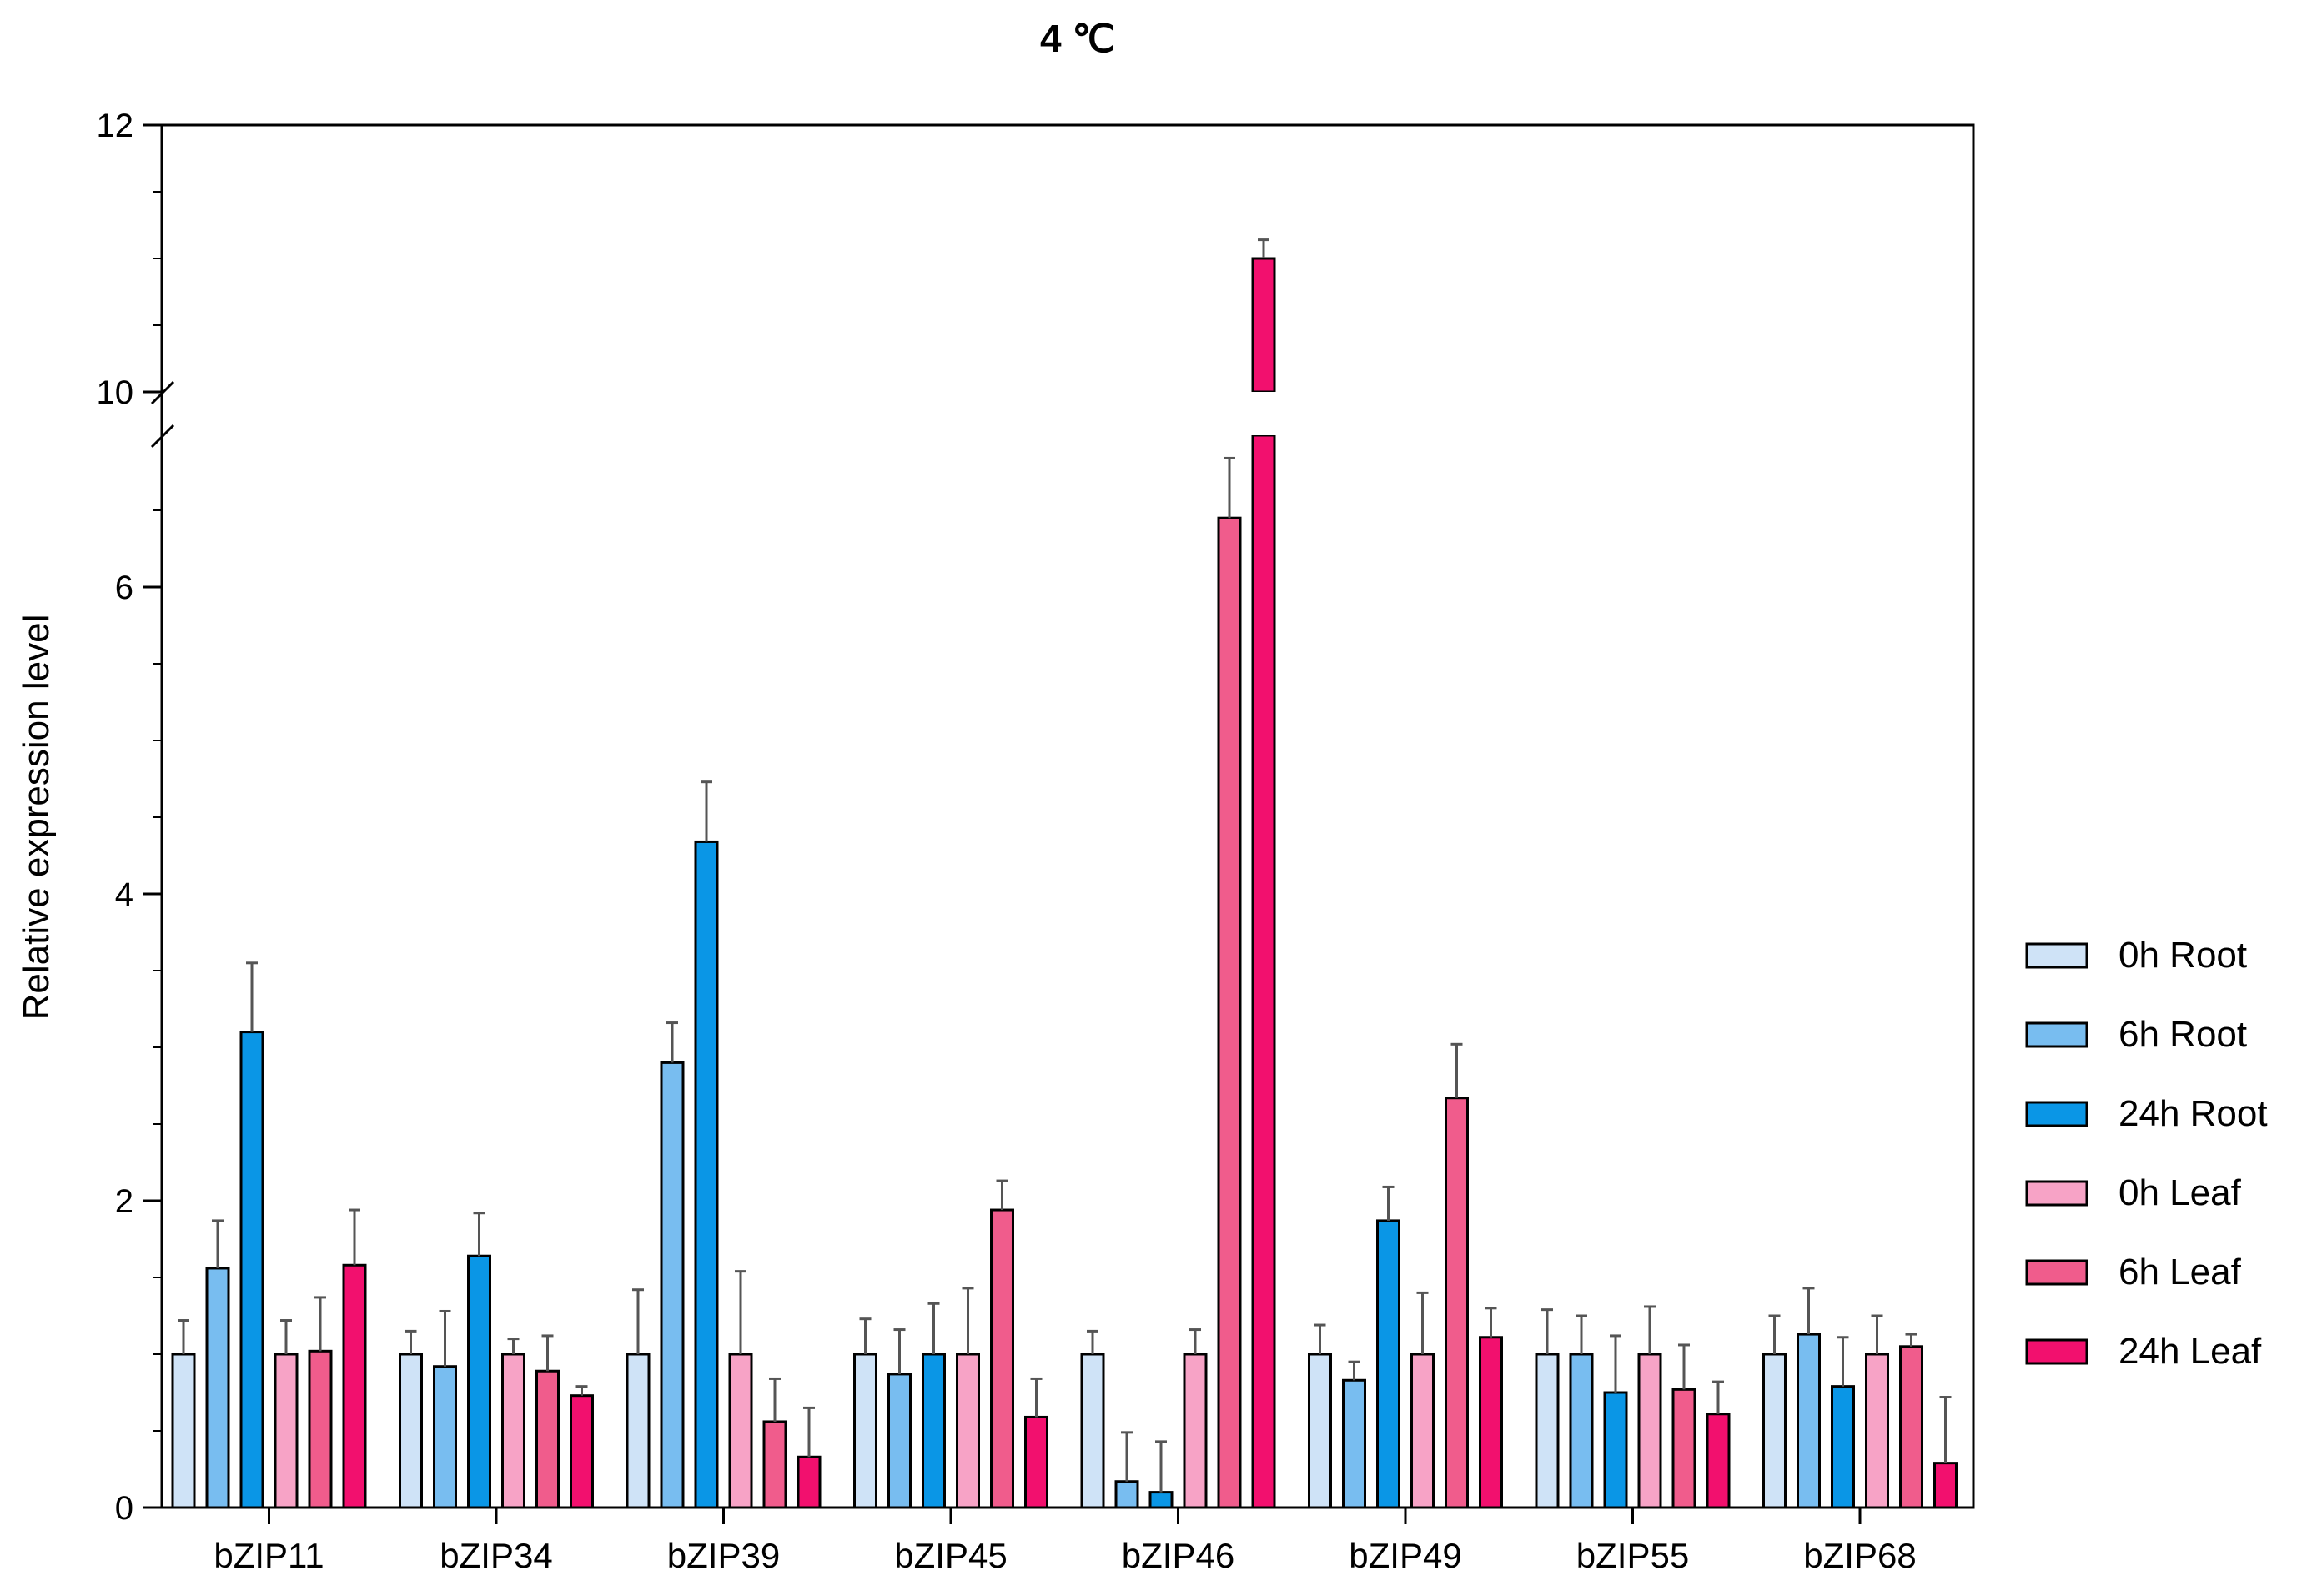 The height and width of the screenshot is (1596, 2302). What do you see at coordinates (269, 1556) in the screenshot?
I see `x-category-label: bZIP11` at bounding box center [269, 1556].